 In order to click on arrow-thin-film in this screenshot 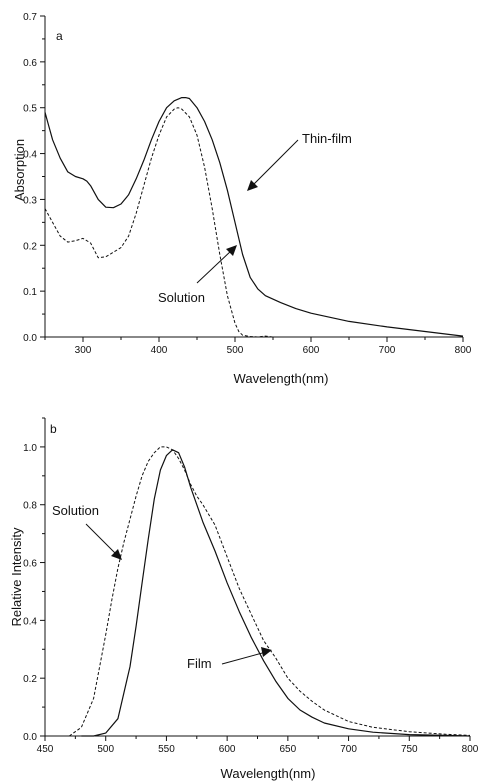, I will do `click(273, 165)`.